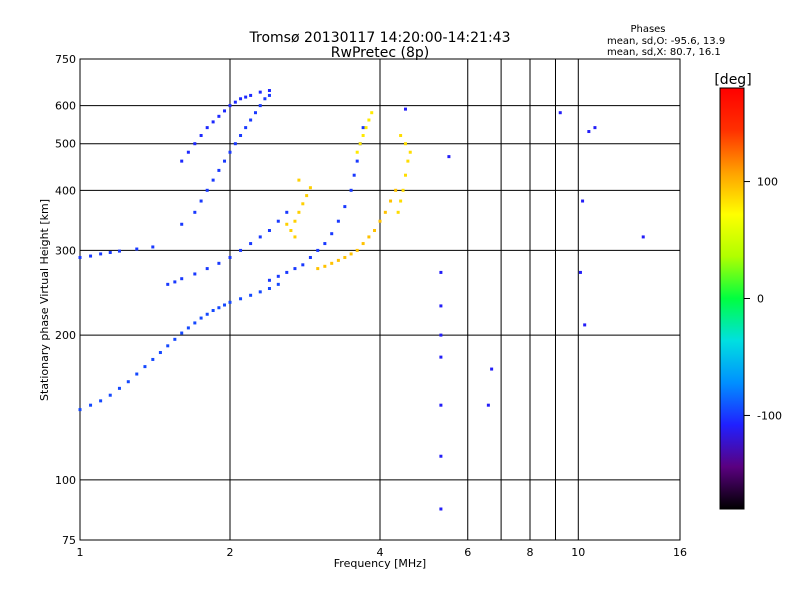 This screenshot has height=600, width=800. Describe the element at coordinates (760, 299) in the screenshot. I see `colorbar-tick-label: 0` at that location.